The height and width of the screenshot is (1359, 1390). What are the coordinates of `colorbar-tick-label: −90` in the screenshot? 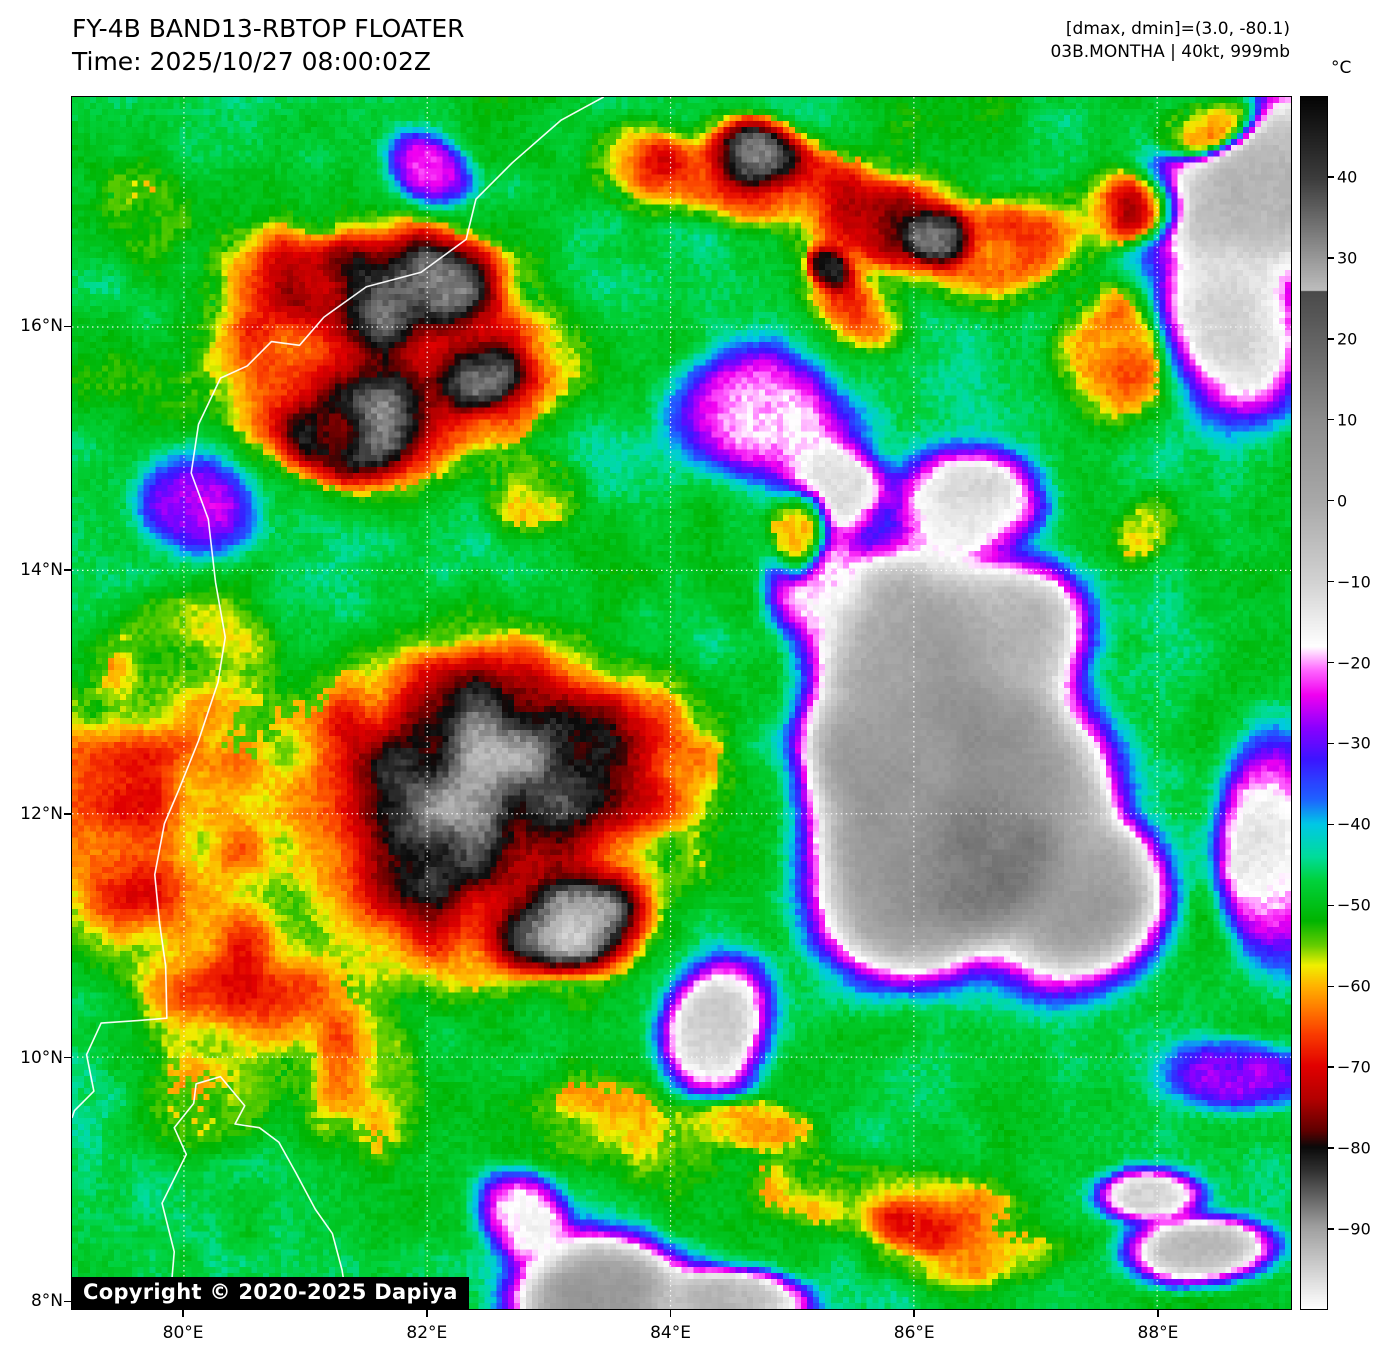 It's located at (1354, 1229).